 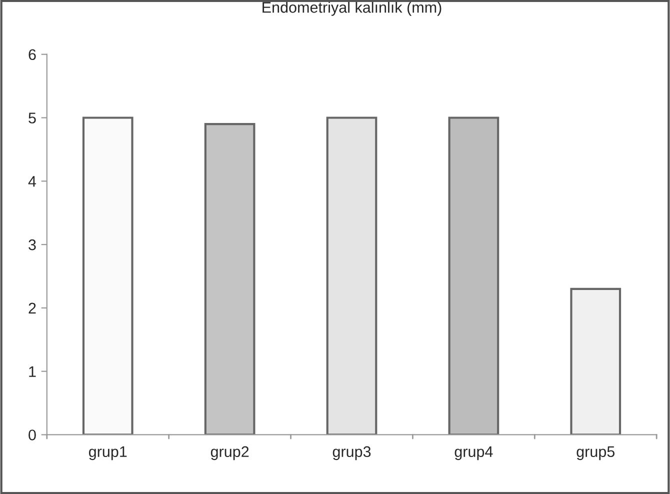 What do you see at coordinates (107, 453) in the screenshot?
I see `x-tick-label: grup1` at bounding box center [107, 453].